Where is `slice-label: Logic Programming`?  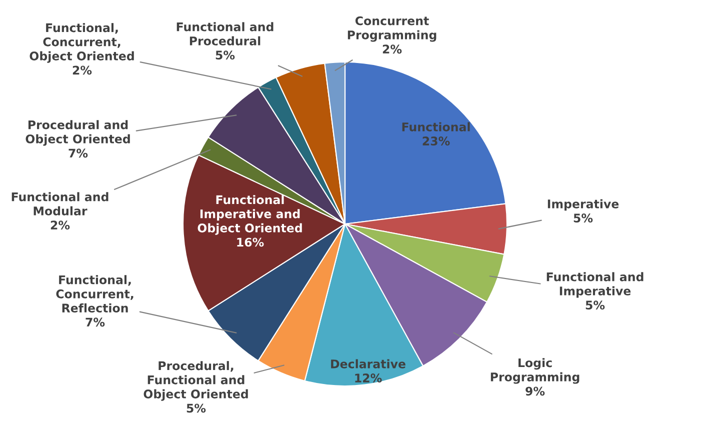 slice-label: Logic Programming is located at coordinates (535, 371).